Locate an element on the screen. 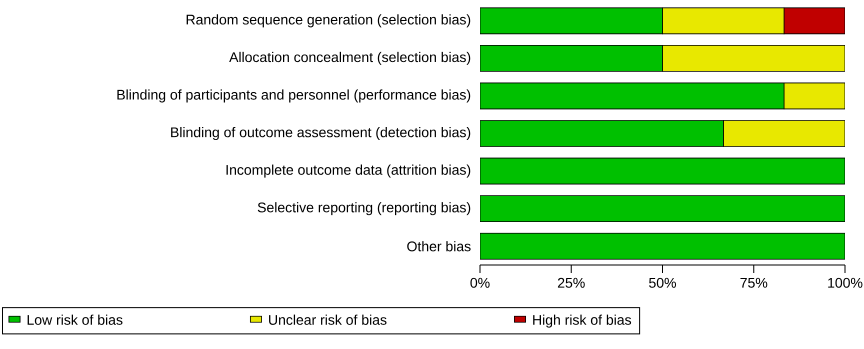 Image resolution: width=864 pixels, height=349 pixels. x-tick-label: 25% is located at coordinates (571, 283).